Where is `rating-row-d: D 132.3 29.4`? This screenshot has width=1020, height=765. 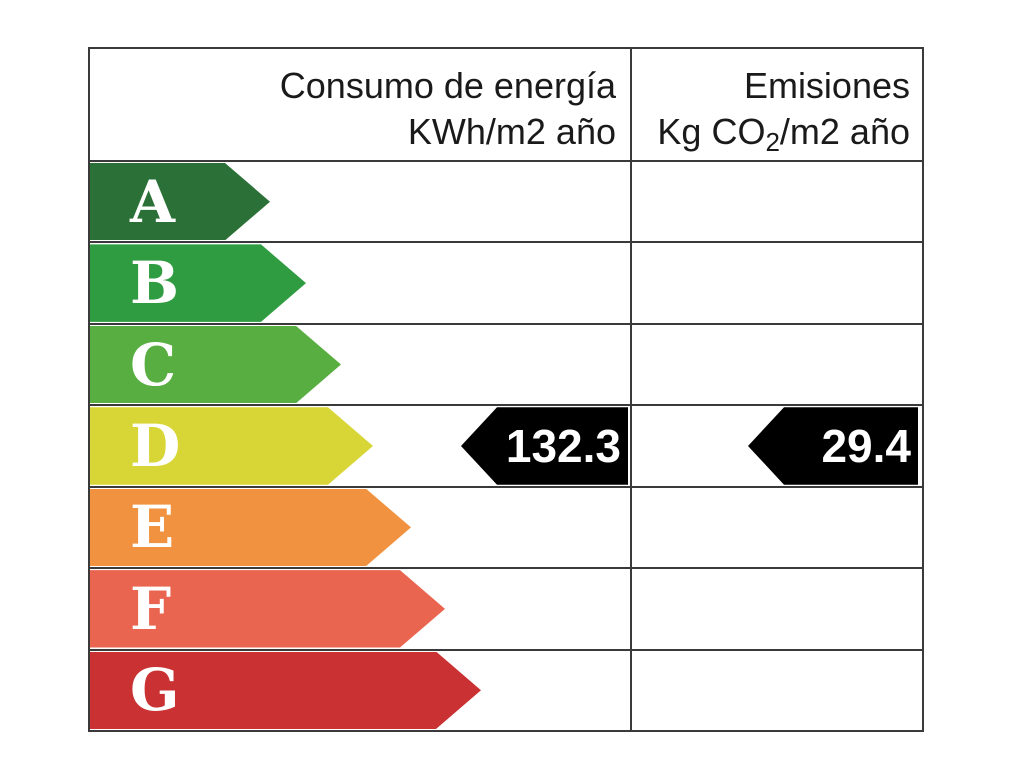 rating-row-d: D 132.3 29.4 is located at coordinates (506, 444).